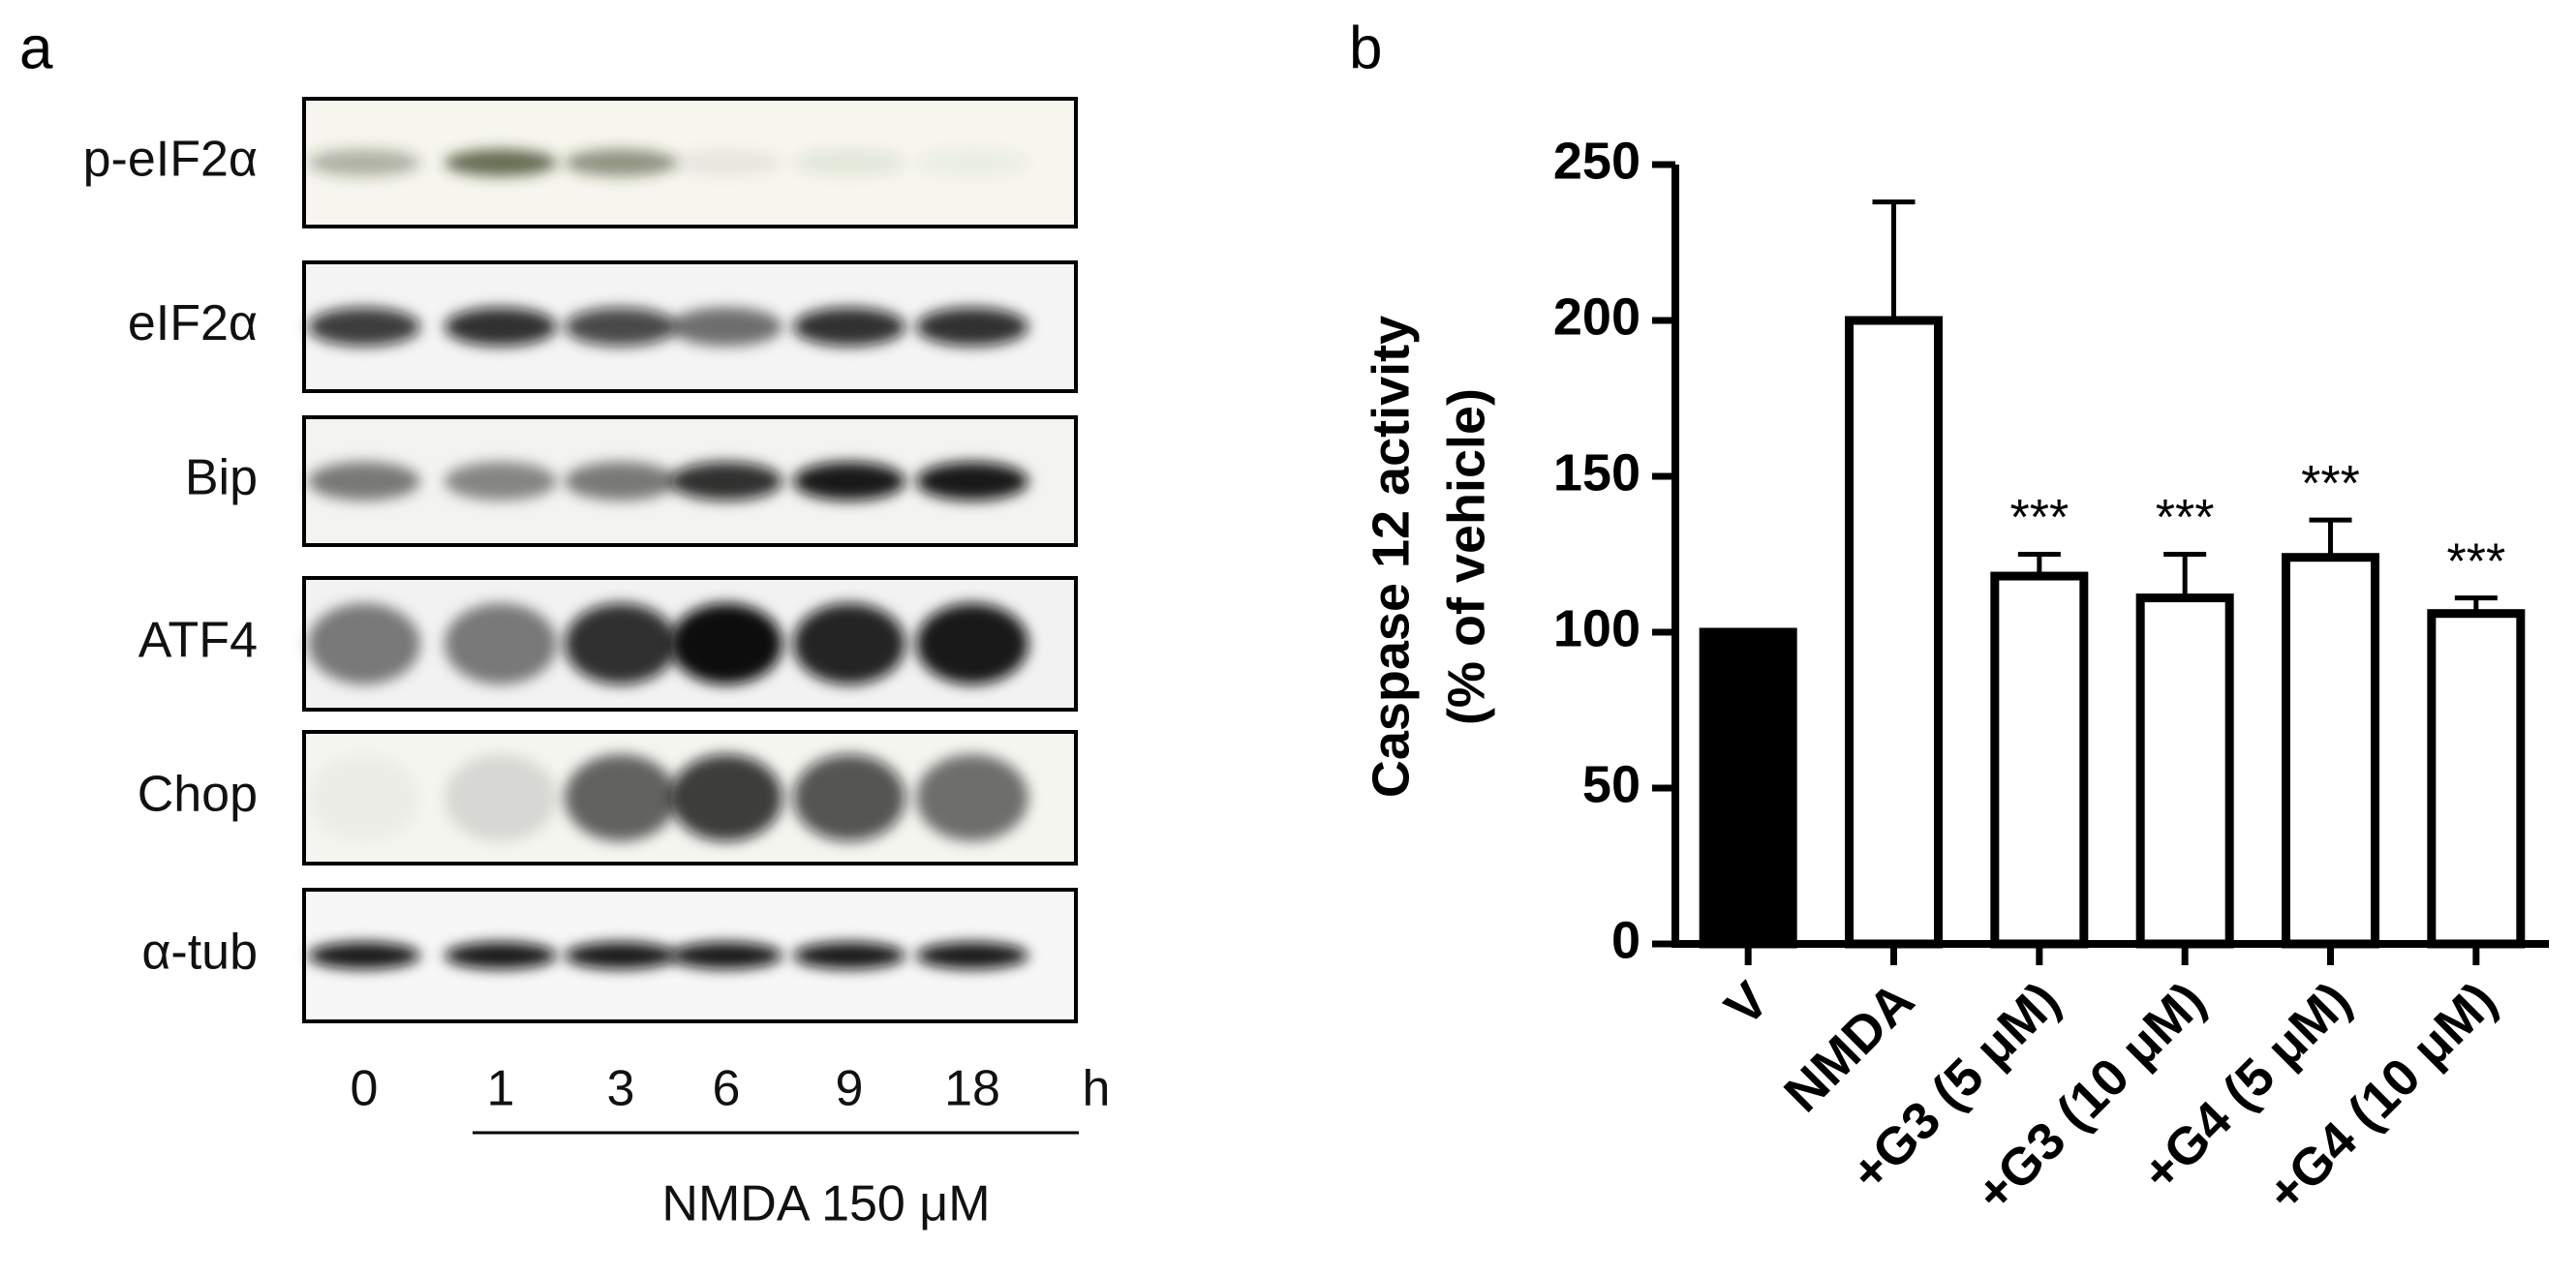 The height and width of the screenshot is (1276, 2576). Describe the element at coordinates (727, 1089) in the screenshot. I see `lane-label: 6` at that location.